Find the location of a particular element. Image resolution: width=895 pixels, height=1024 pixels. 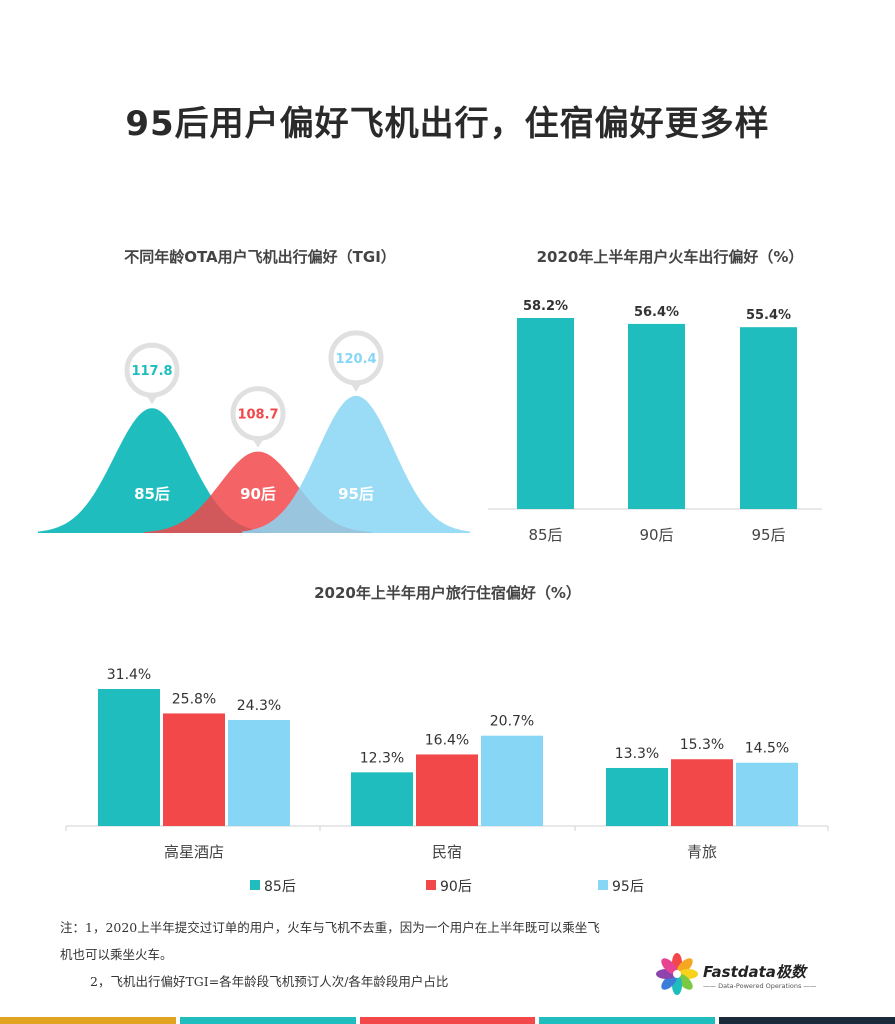

lodging-value-label: 25.8% is located at coordinates (194, 699).